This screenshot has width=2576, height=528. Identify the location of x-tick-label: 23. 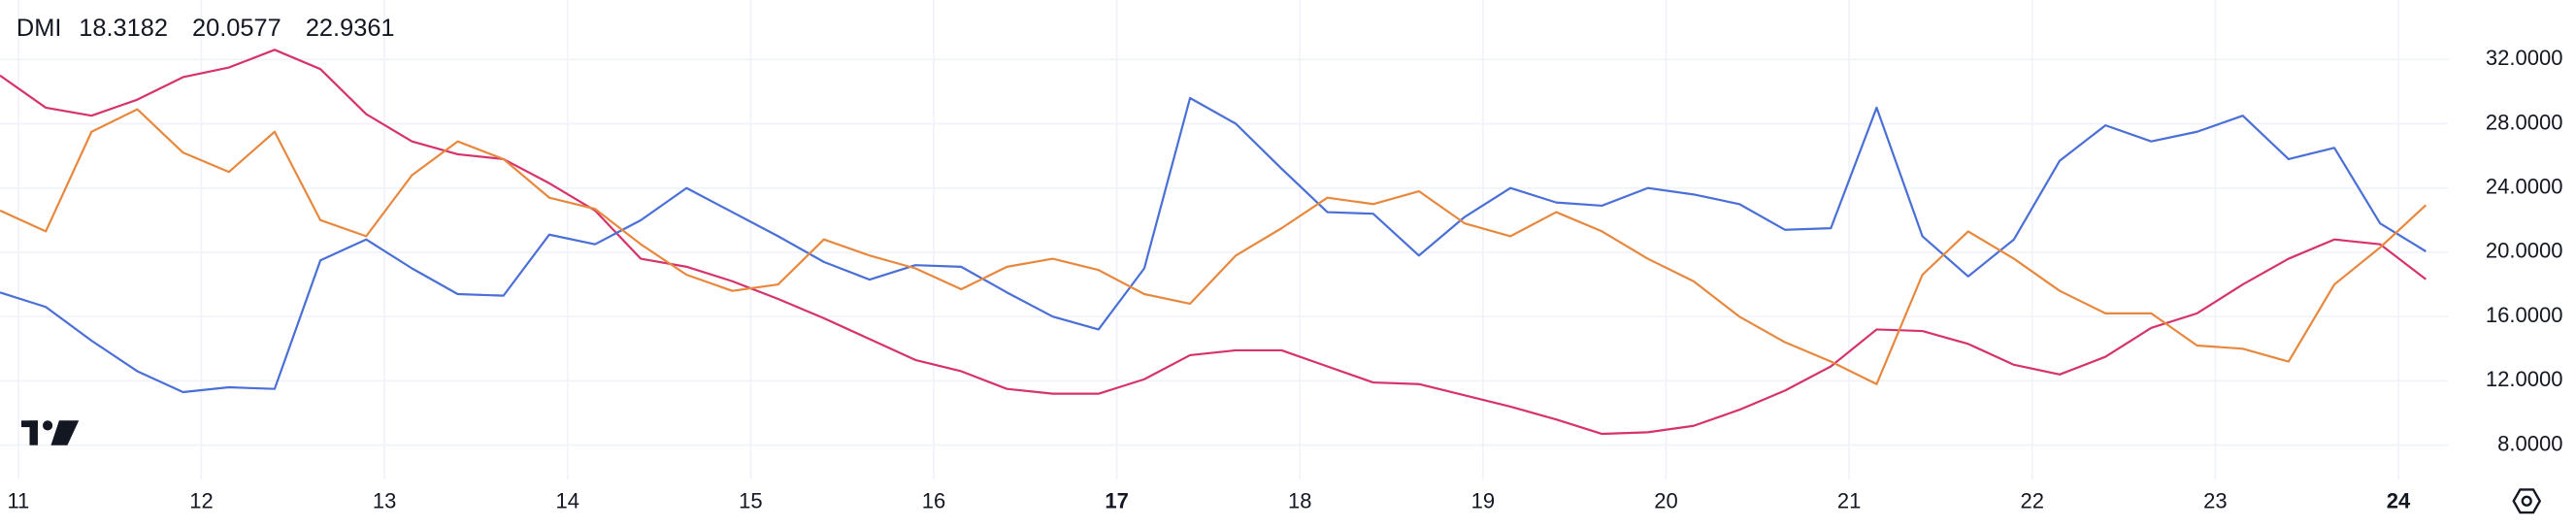
(2215, 501).